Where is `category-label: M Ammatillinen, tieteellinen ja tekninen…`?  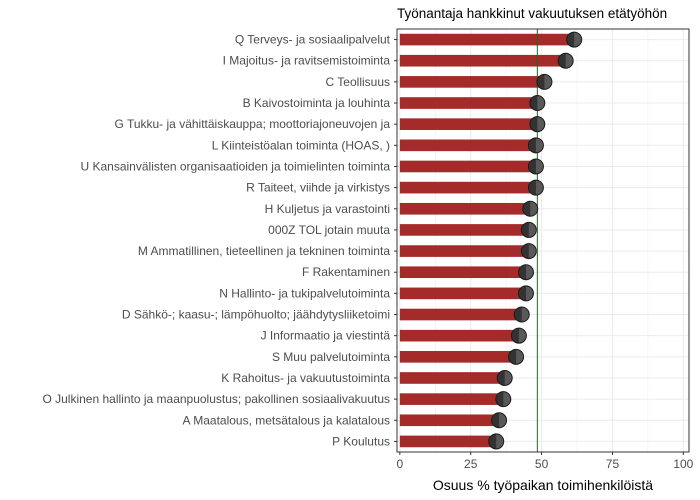 category-label: M Ammatillinen, tieteellinen ja tekninen… is located at coordinates (264, 251).